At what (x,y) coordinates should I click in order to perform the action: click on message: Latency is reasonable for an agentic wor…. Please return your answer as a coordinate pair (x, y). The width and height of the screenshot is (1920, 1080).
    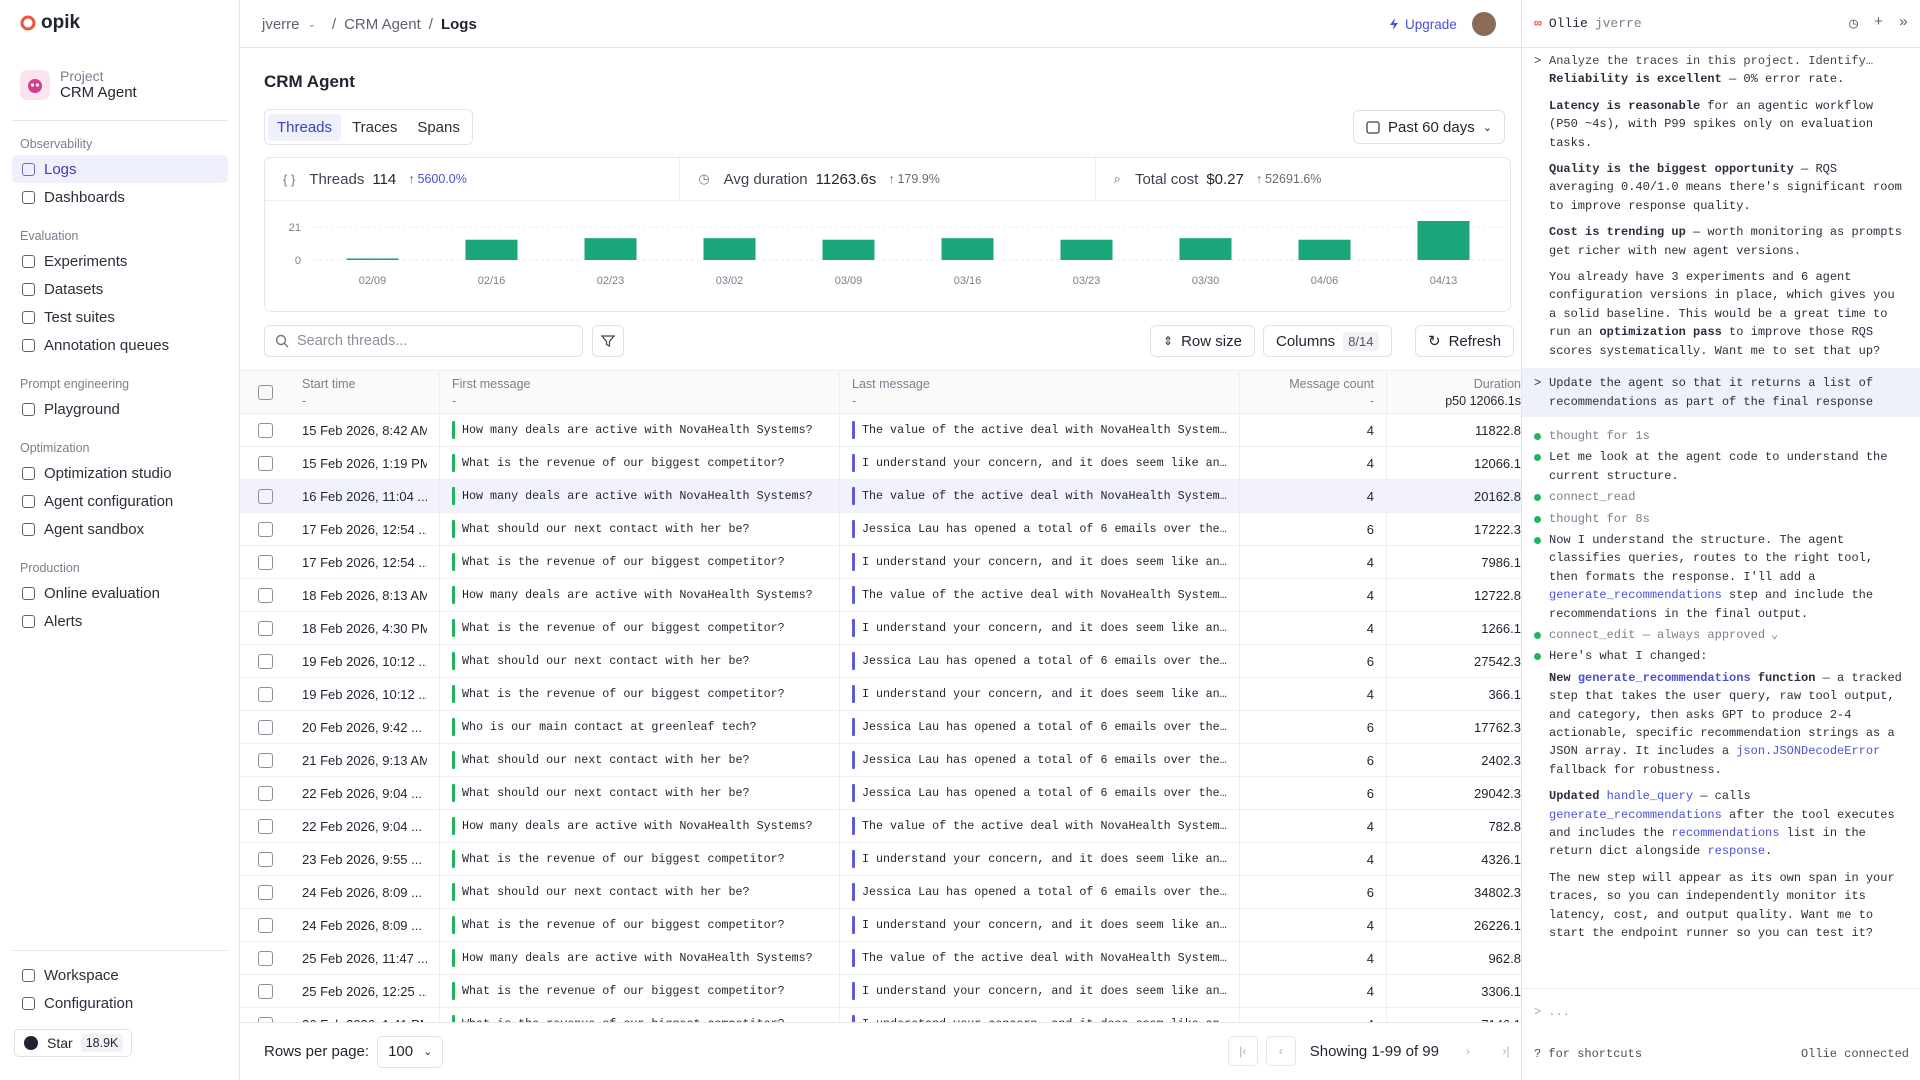
    Looking at the image, I should click on (1721, 124).